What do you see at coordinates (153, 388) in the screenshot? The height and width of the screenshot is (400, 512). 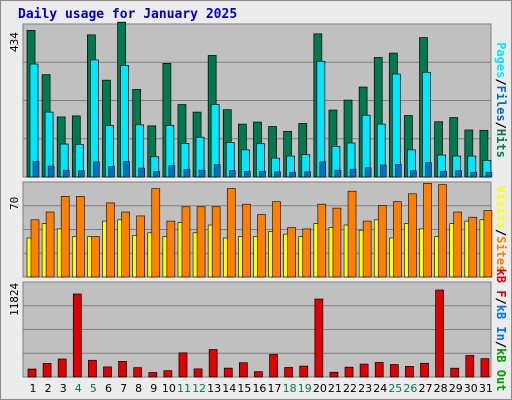 I see `x-tick-label: 9` at bounding box center [153, 388].